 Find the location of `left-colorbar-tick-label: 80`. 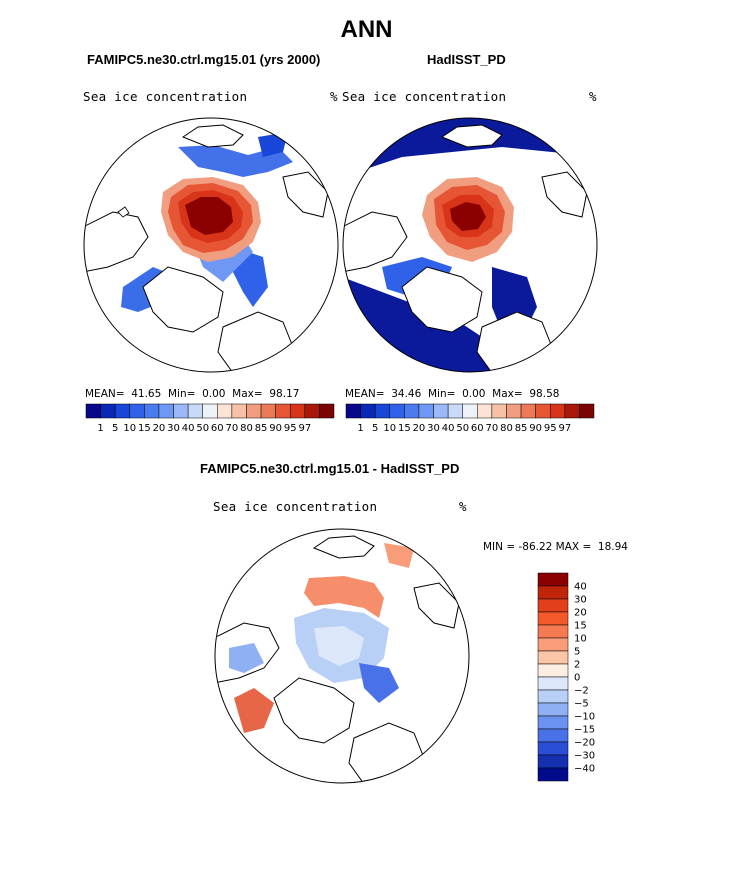

left-colorbar-tick-label: 80 is located at coordinates (246, 428).